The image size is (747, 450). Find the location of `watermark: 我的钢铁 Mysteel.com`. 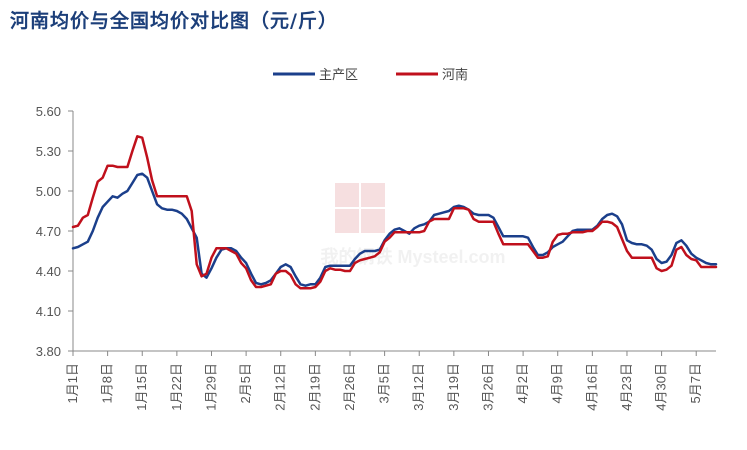

watermark: 我的钢铁 Mysteel.com is located at coordinates (413, 225).